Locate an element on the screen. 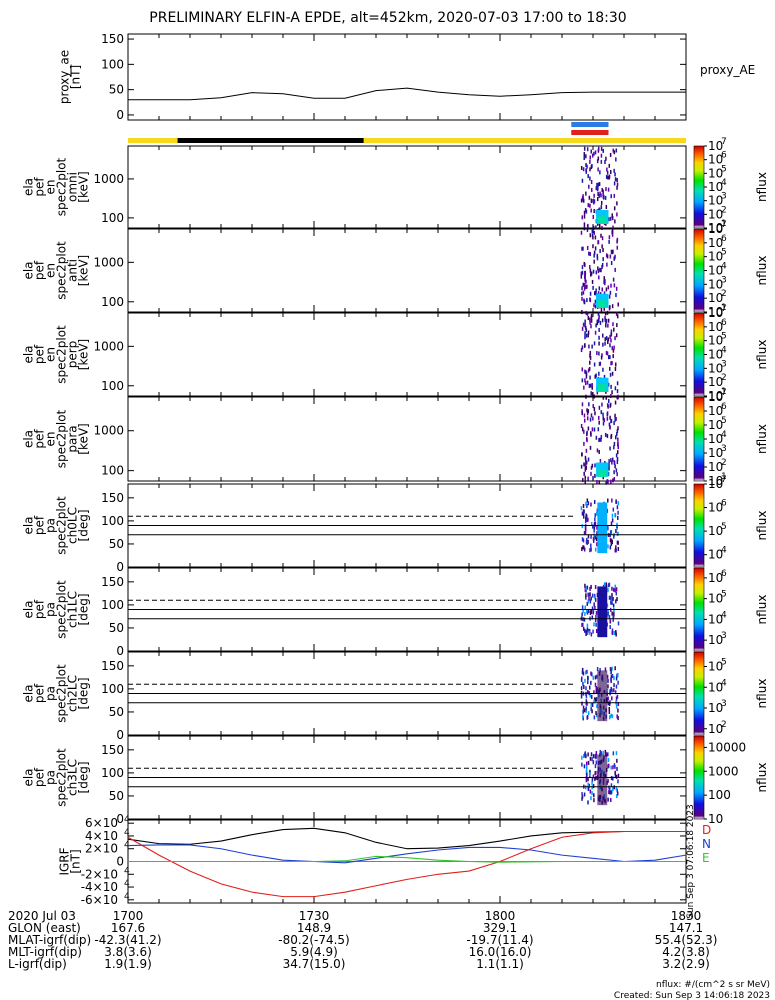 This screenshot has width=775, height=1000. ephemeris-value: 1800 is located at coordinates (500, 916).